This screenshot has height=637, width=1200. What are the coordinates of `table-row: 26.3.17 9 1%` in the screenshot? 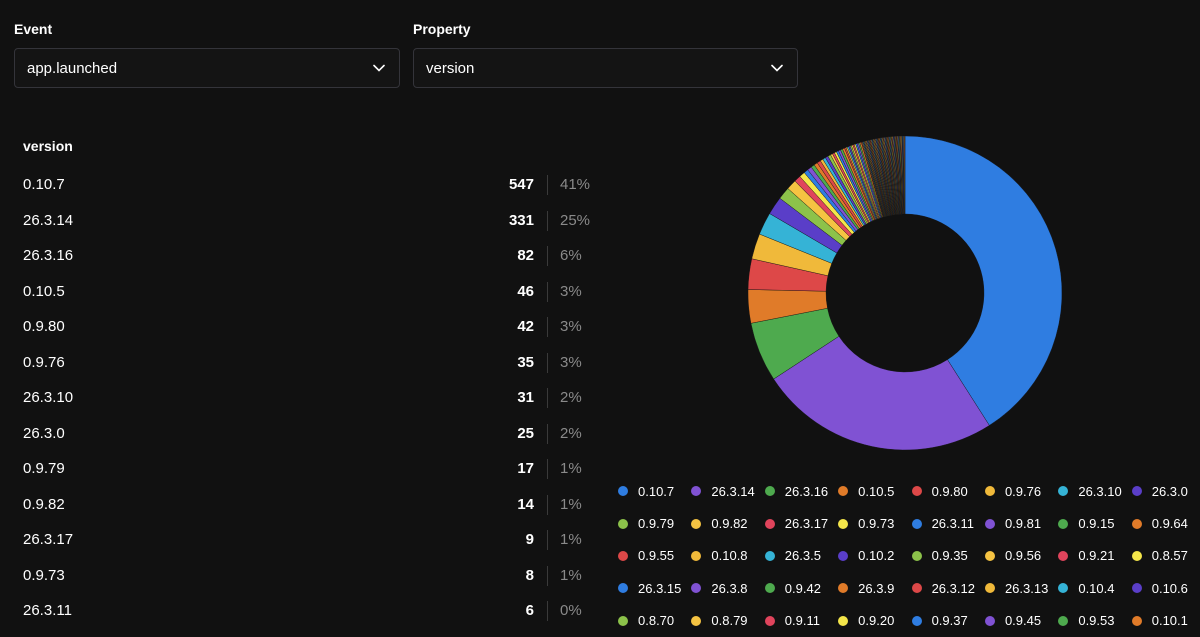 It's located at (313, 540).